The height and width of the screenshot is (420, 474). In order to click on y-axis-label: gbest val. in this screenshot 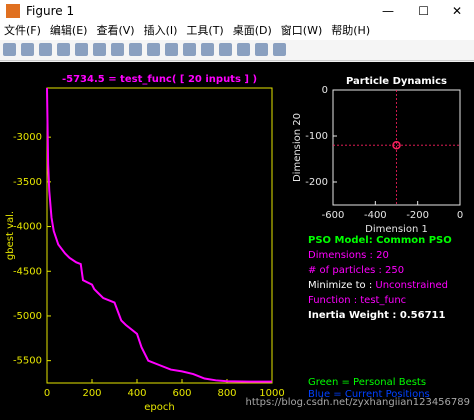, I will do `click(10, 235)`.